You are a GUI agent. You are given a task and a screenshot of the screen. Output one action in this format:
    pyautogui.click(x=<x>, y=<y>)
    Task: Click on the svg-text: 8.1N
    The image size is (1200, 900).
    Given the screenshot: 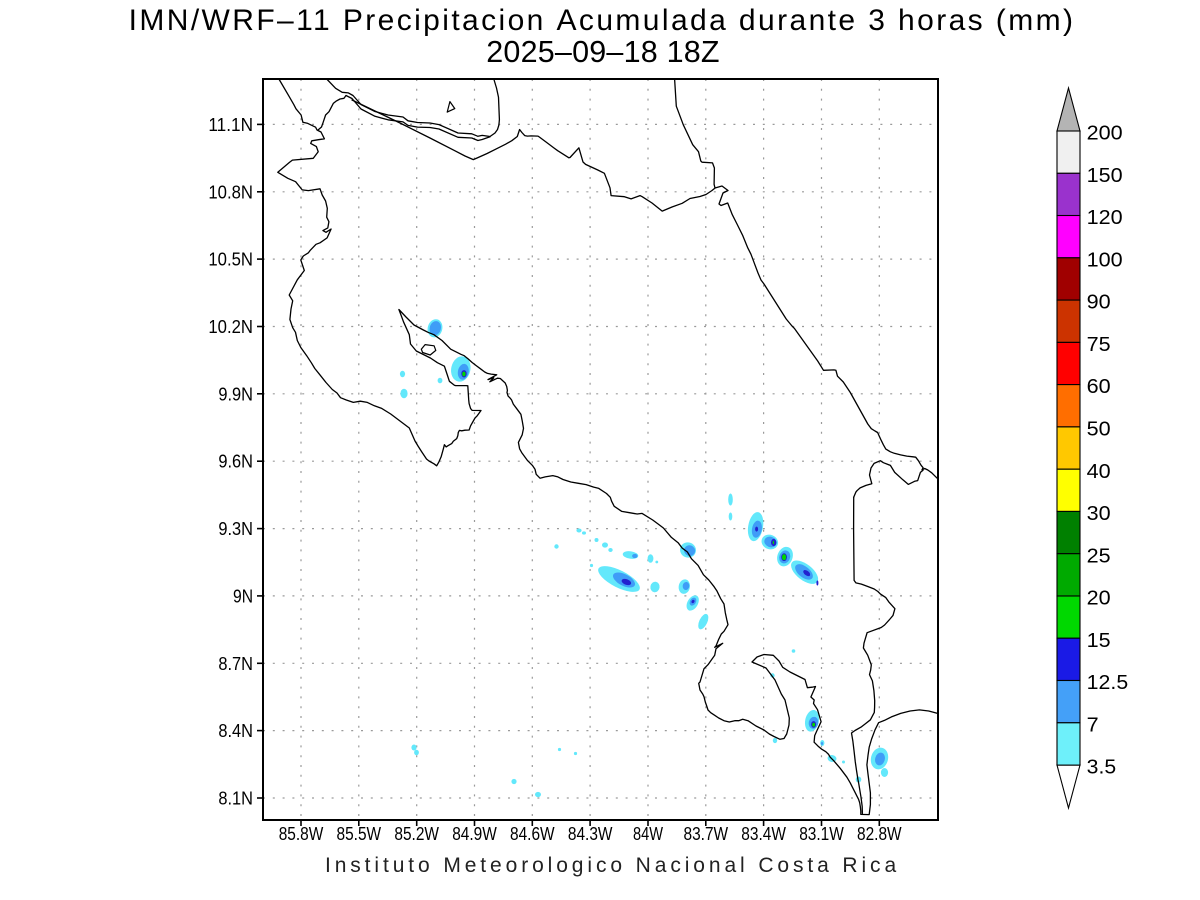 What is the action you would take?
    pyautogui.click(x=235, y=799)
    